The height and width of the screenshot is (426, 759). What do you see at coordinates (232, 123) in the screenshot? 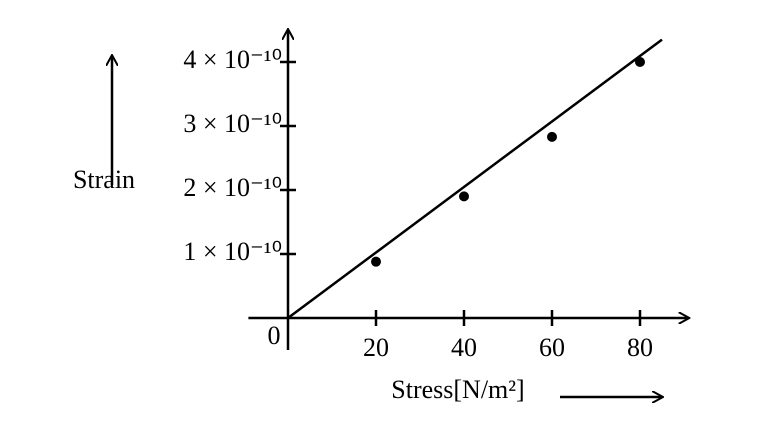
I see `y-tick-label: 3 × 10⁻¹⁰` at bounding box center [232, 123].